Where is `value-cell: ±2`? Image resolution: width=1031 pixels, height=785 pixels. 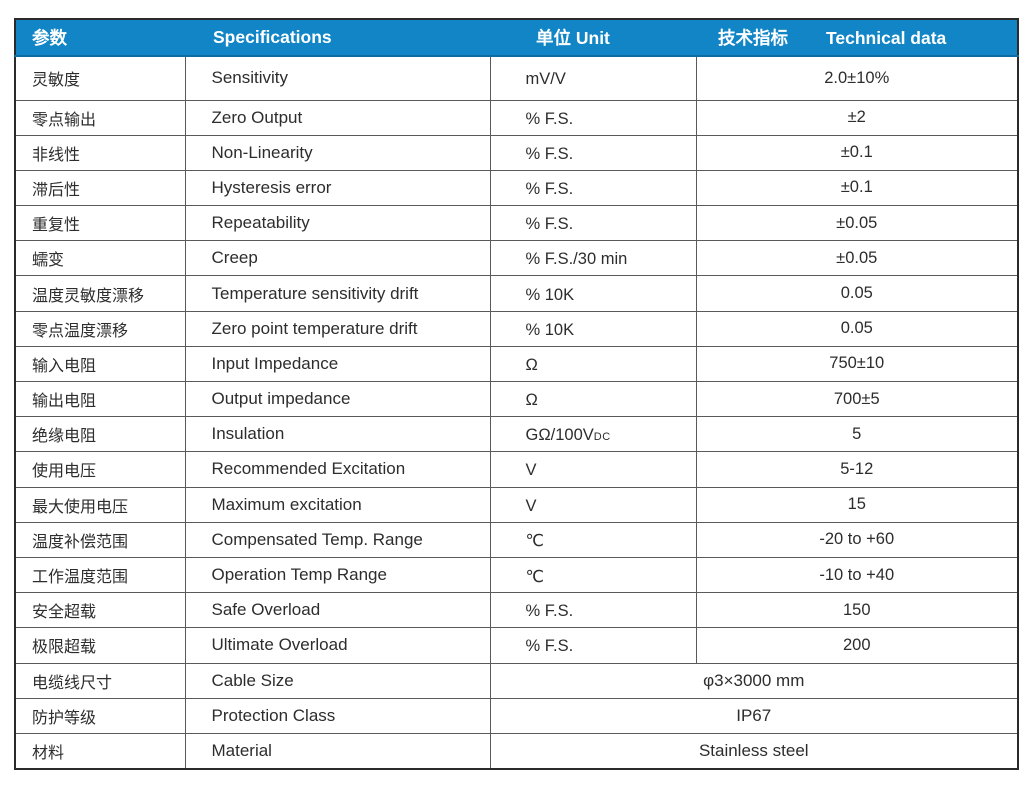 value-cell: ±2 is located at coordinates (857, 117).